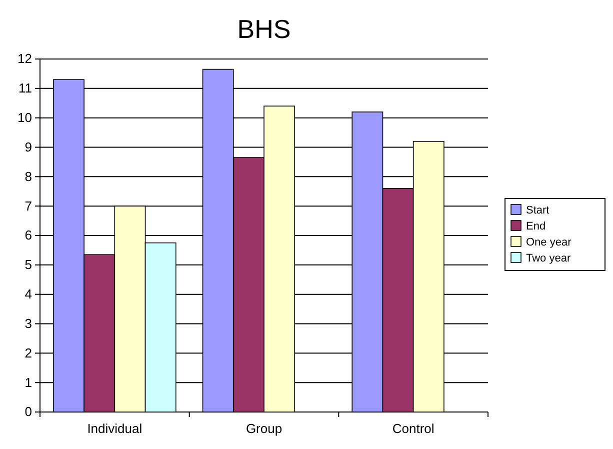 This screenshot has height=449, width=613. What do you see at coordinates (536, 226) in the screenshot?
I see `legend-label: End` at bounding box center [536, 226].